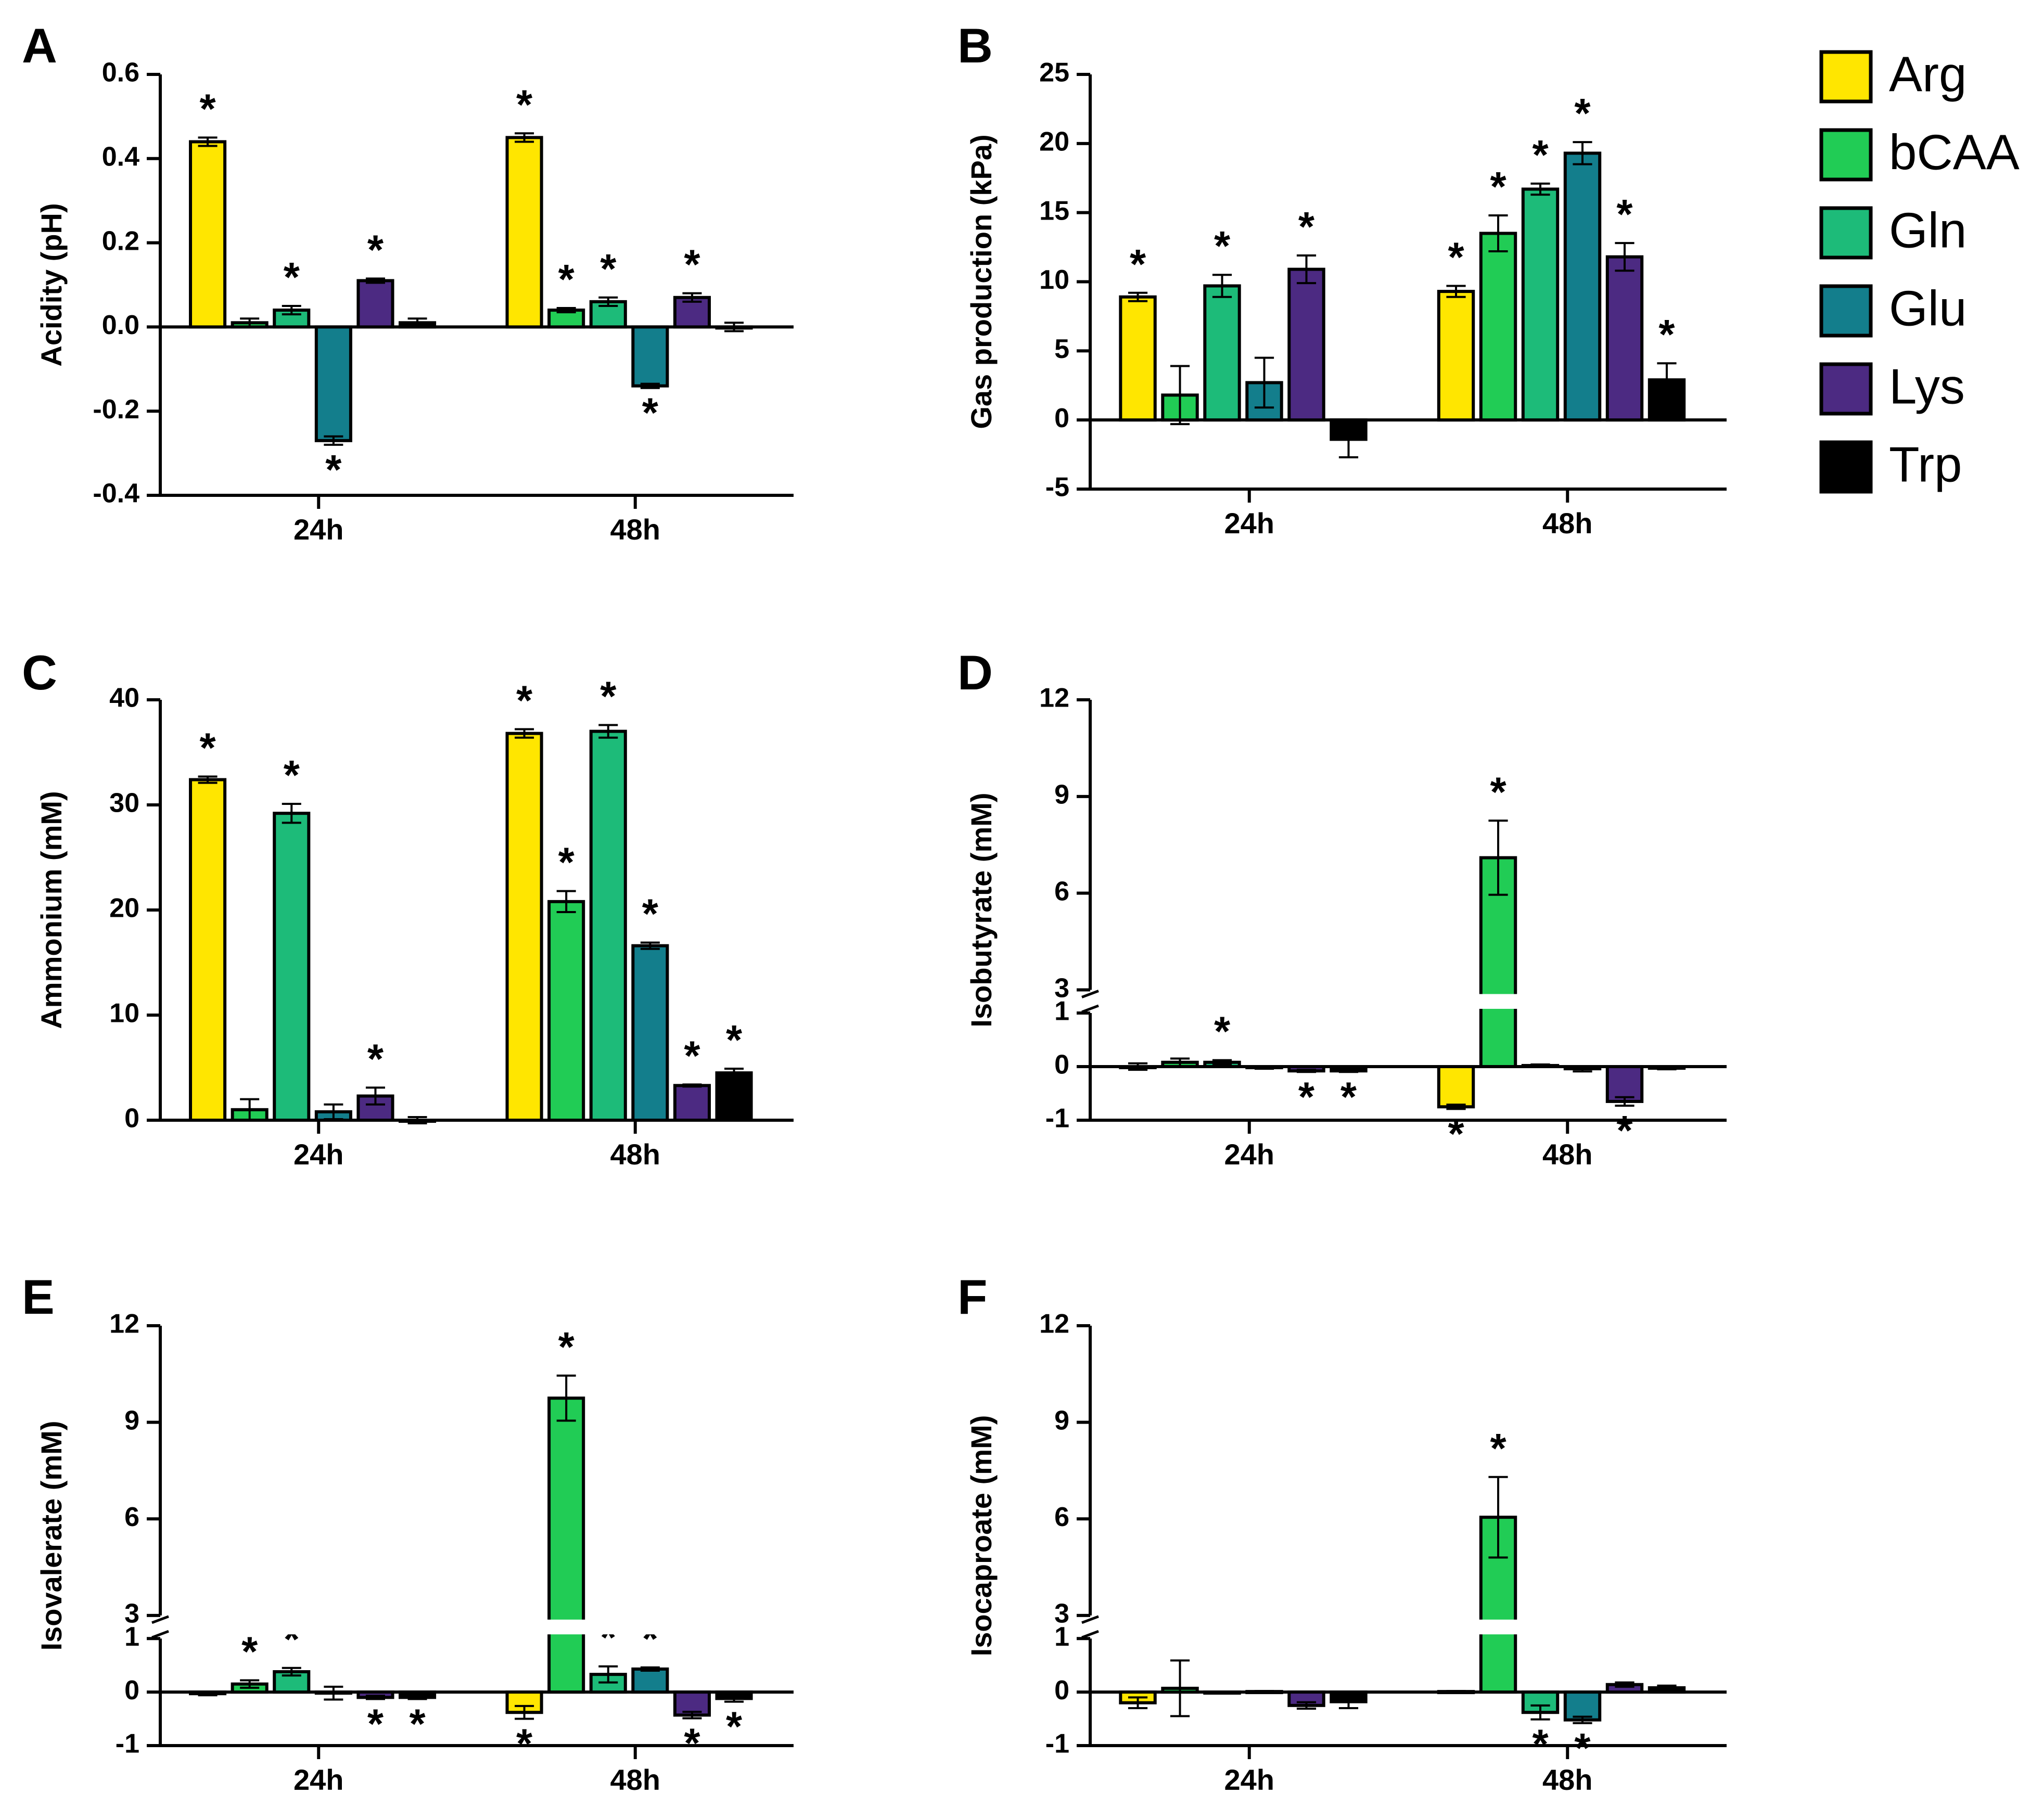  I want to click on legend-item-lys: Lys, so click(1892, 387).